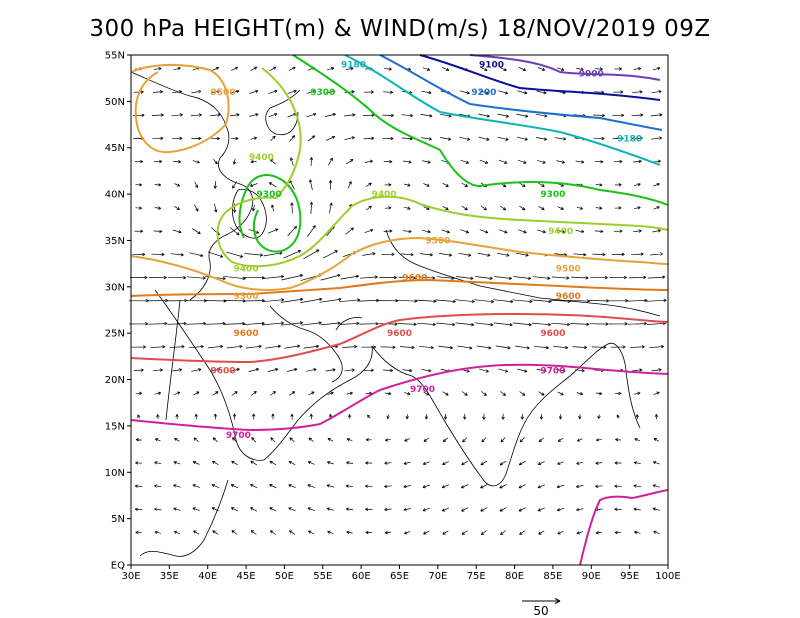 The width and height of the screenshot is (800, 618). Describe the element at coordinates (540, 611) in the screenshot. I see `reference-vector-label: 50` at that location.